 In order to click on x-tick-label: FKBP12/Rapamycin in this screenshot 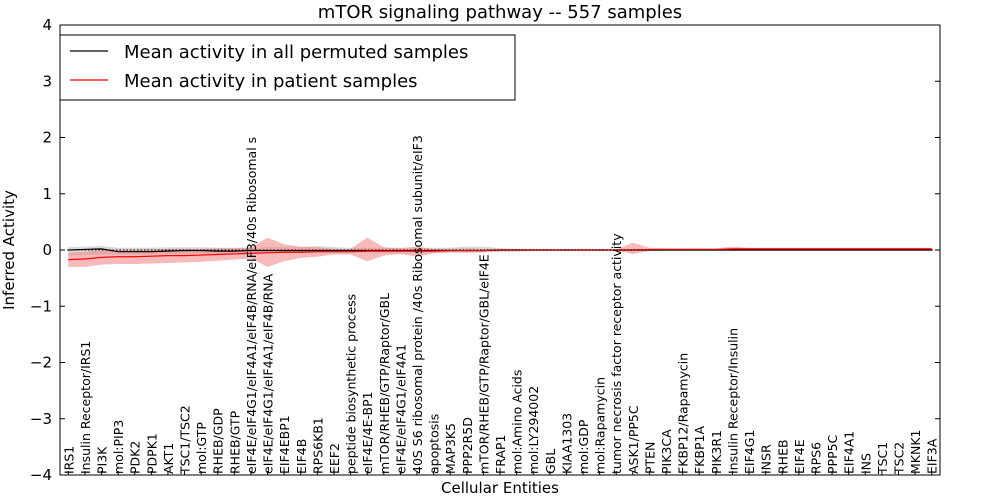, I will do `click(683, 413)`.